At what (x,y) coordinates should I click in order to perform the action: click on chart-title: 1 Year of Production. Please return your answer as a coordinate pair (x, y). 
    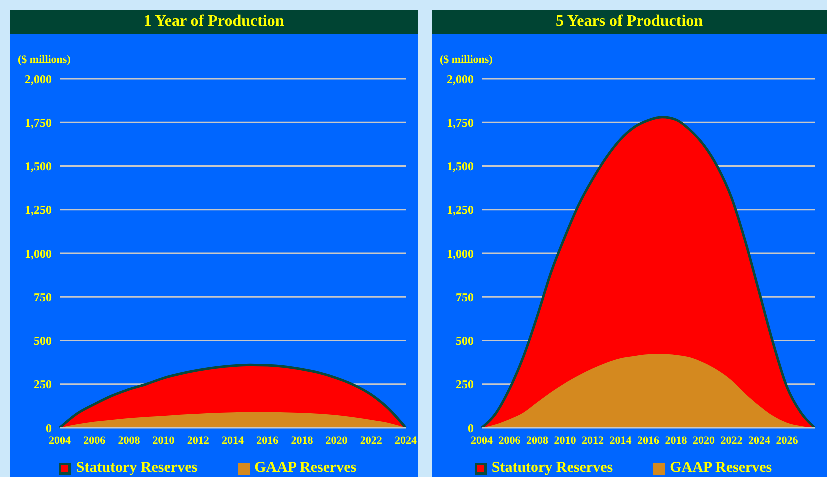
    Looking at the image, I should click on (214, 22).